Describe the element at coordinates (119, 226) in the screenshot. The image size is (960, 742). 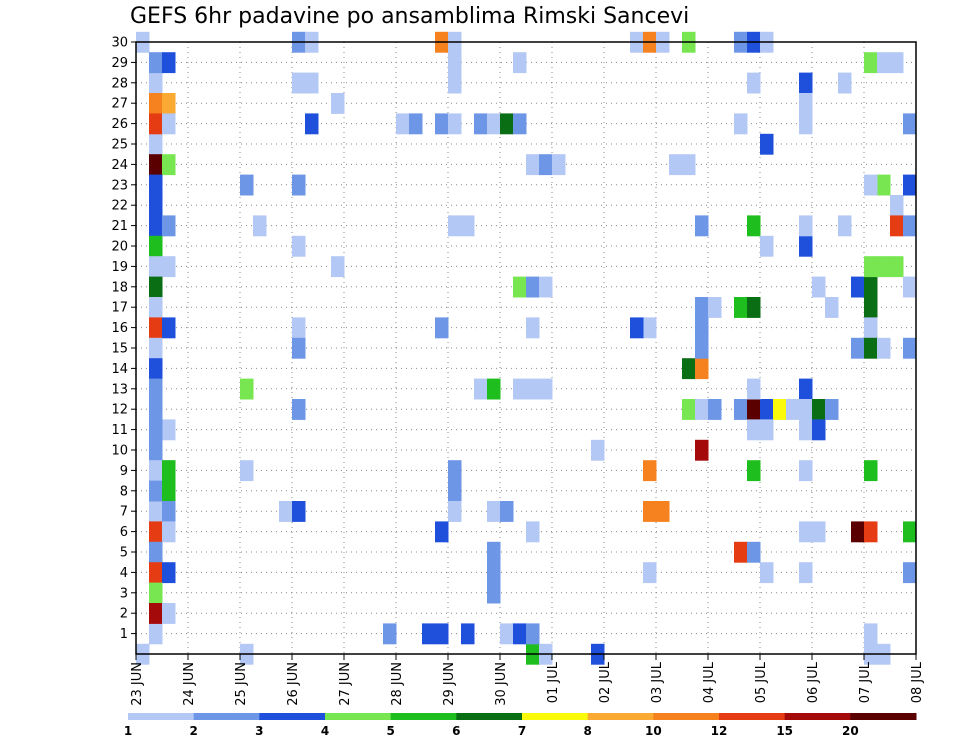
I see `y-tick-label: 21` at that location.